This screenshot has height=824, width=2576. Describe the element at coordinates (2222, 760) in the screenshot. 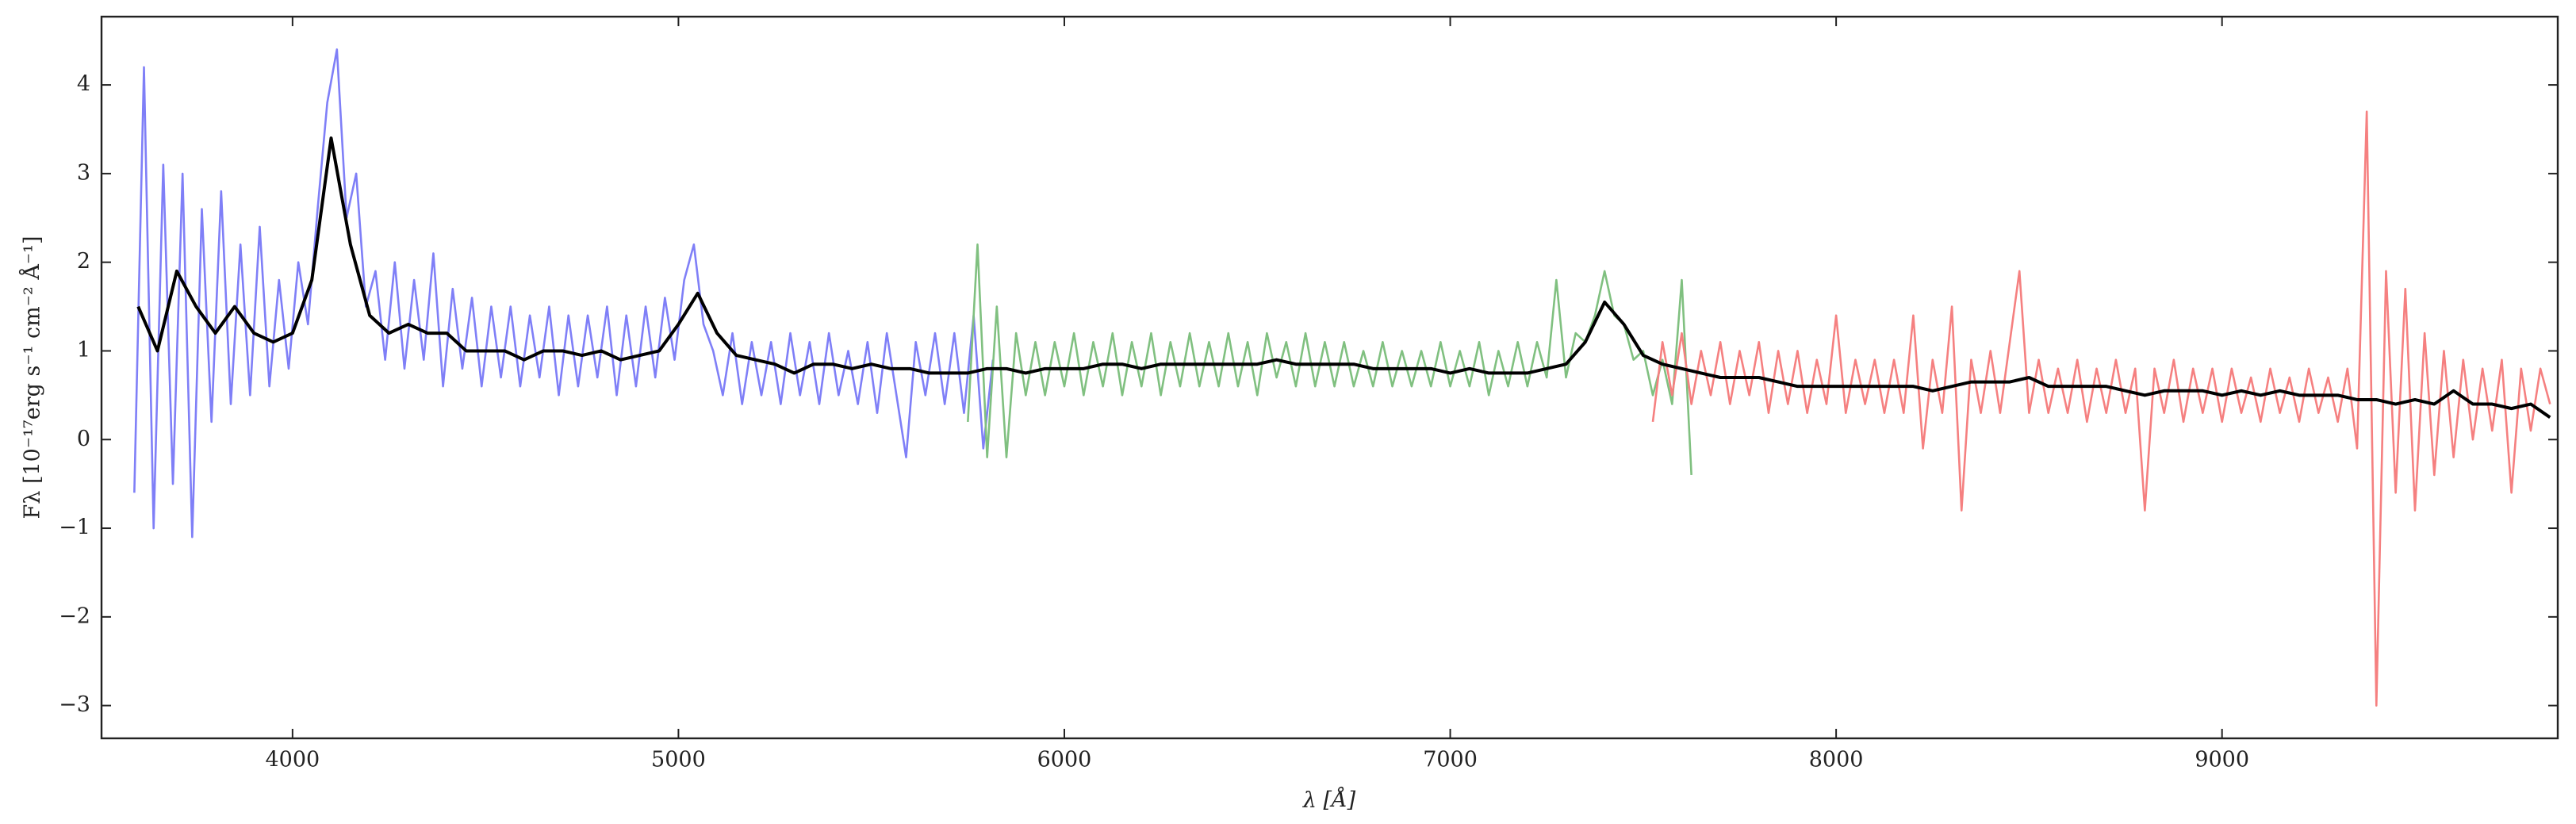

I see `x-tick-label: 9000` at that location.